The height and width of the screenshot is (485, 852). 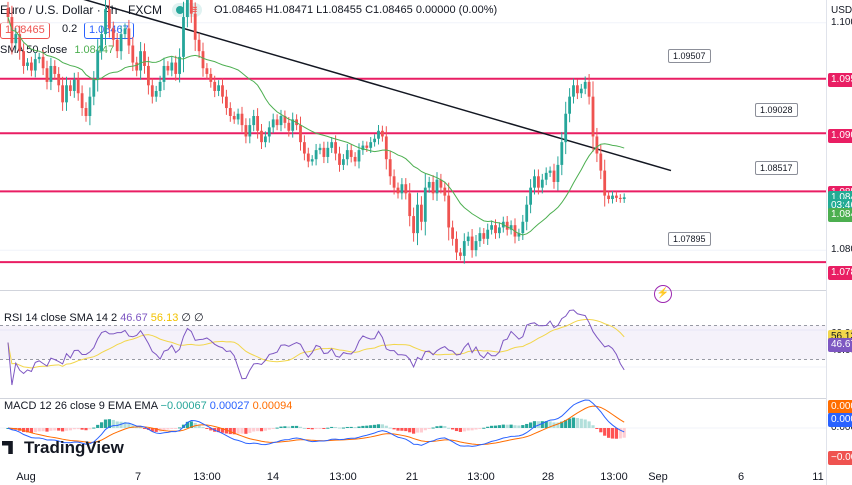 What do you see at coordinates (194, 10) in the screenshot?
I see `wave-icon: ≋` at bounding box center [194, 10].